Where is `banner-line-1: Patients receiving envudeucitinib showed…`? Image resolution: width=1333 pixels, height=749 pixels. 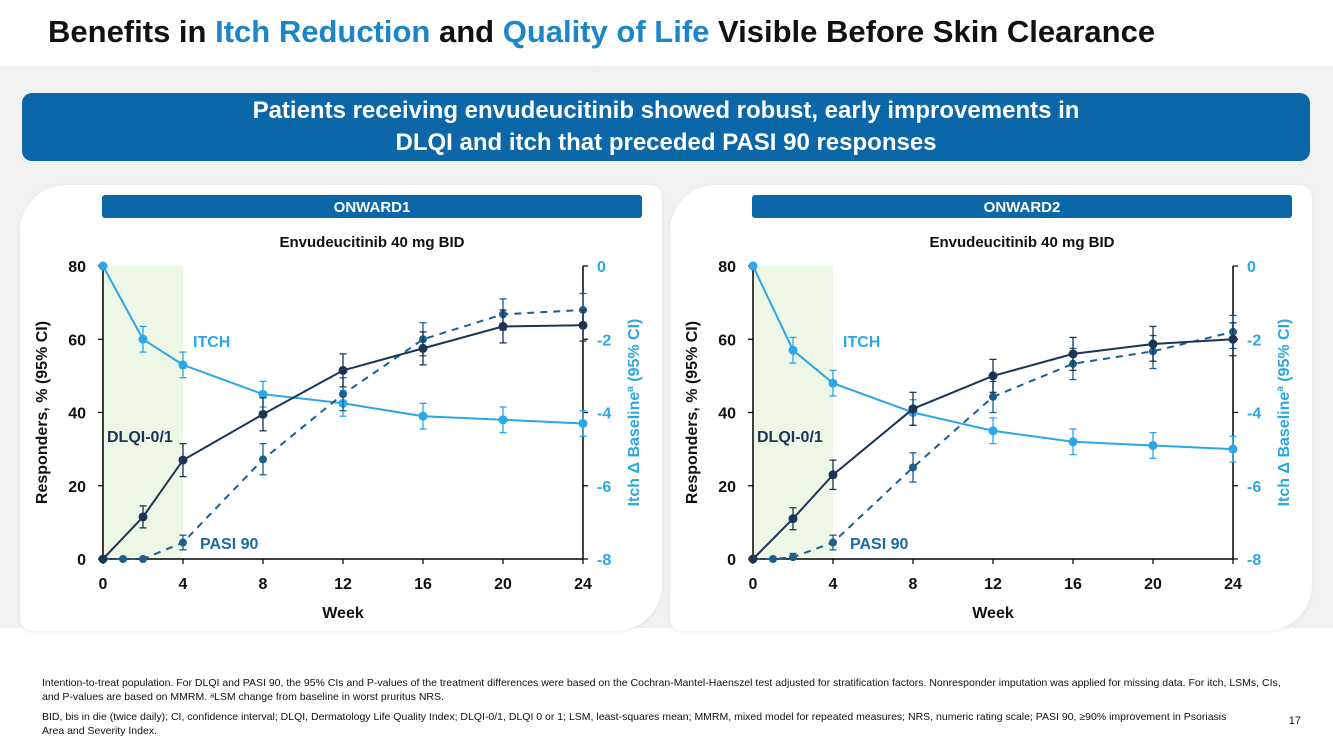
banner-line-1: Patients receiving envudeucitinib showed… is located at coordinates (666, 110).